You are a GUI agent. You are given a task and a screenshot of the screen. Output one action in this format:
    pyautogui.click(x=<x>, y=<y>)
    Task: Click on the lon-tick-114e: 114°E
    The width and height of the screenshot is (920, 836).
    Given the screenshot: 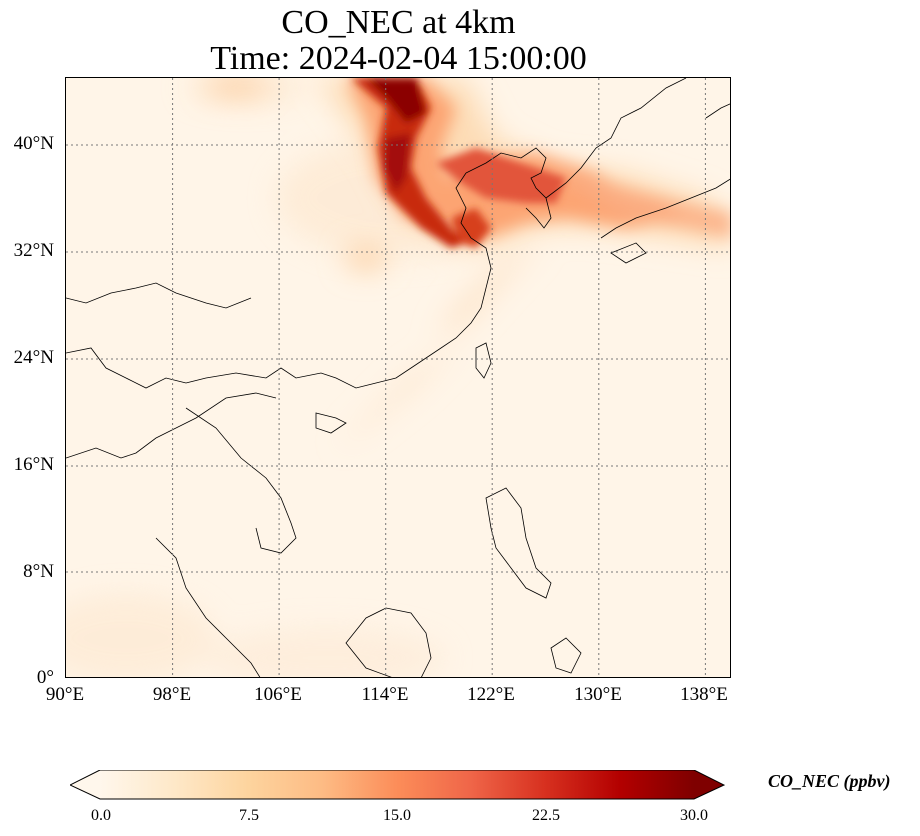 What is the action you would take?
    pyautogui.click(x=385, y=694)
    